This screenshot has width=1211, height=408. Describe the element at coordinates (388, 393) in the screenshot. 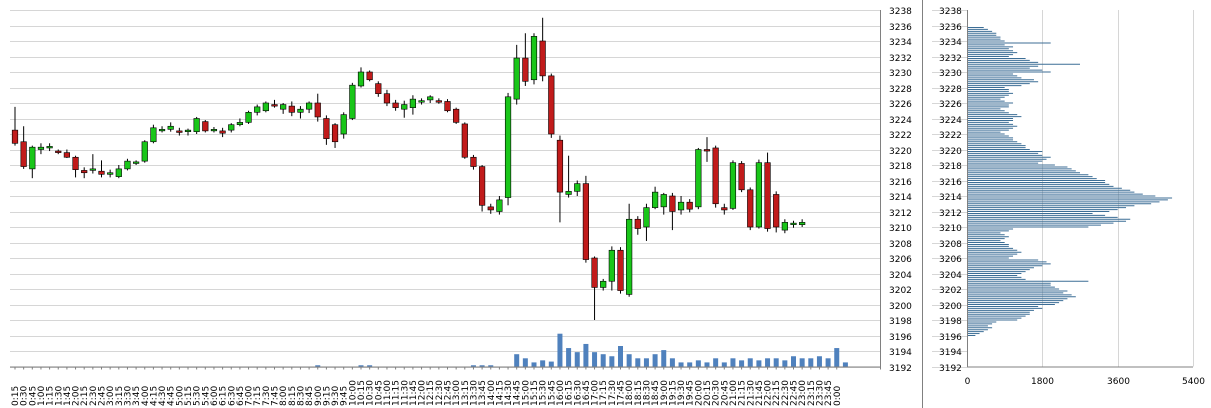

I see `time-tick-label: 11:00` at that location.